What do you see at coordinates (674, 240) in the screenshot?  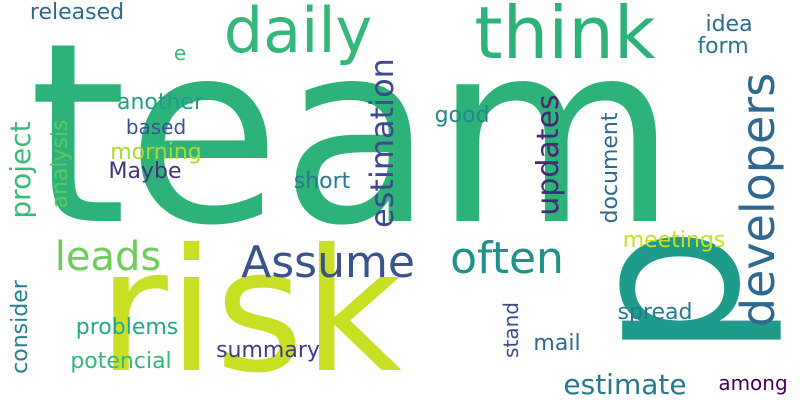 I see `word-meetings: meetings` at bounding box center [674, 240].